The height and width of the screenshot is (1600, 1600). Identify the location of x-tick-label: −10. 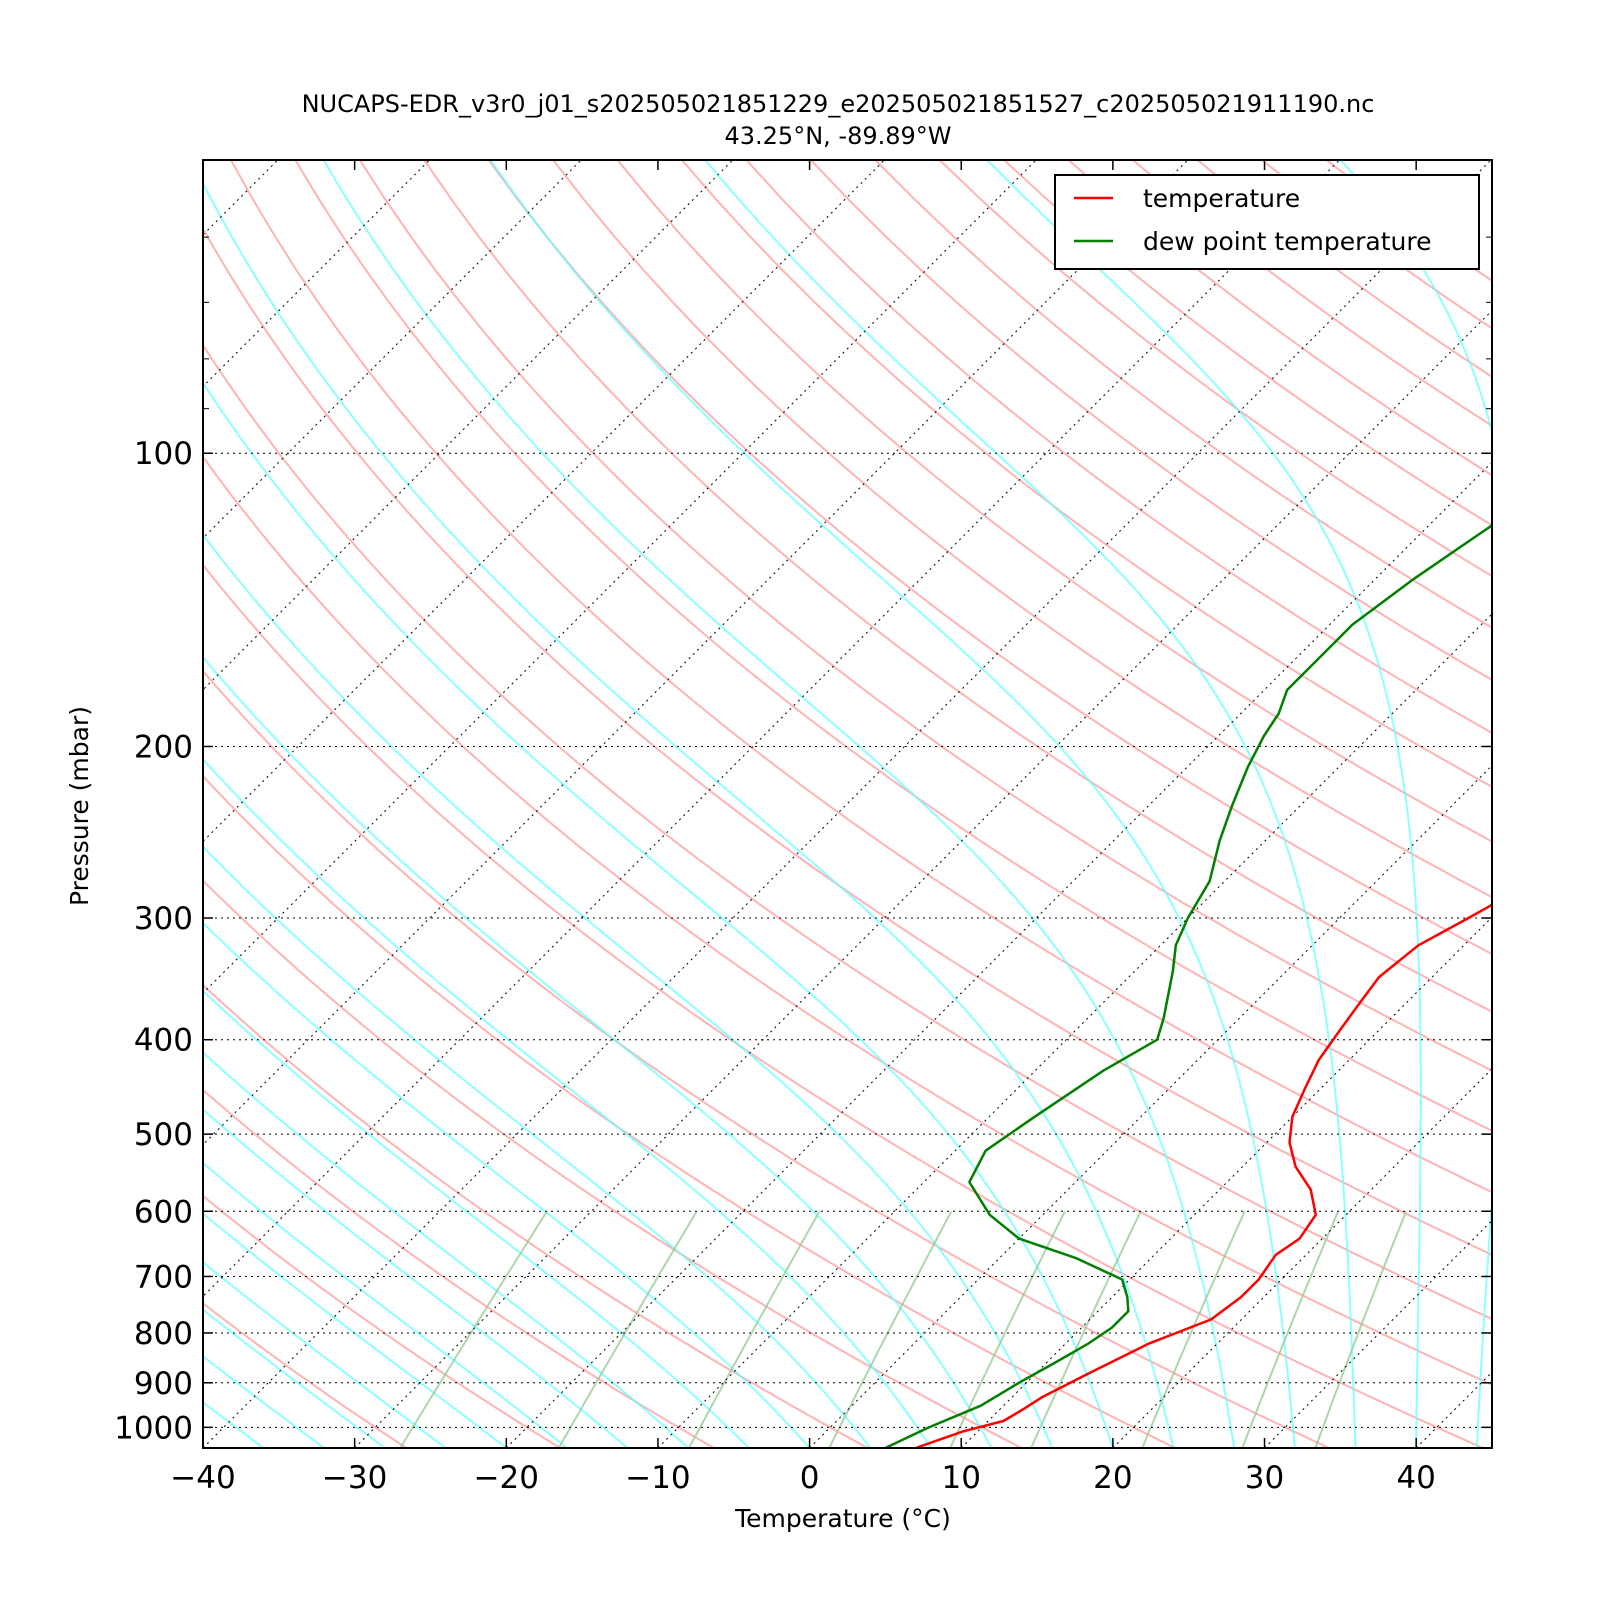
(657, 1478).